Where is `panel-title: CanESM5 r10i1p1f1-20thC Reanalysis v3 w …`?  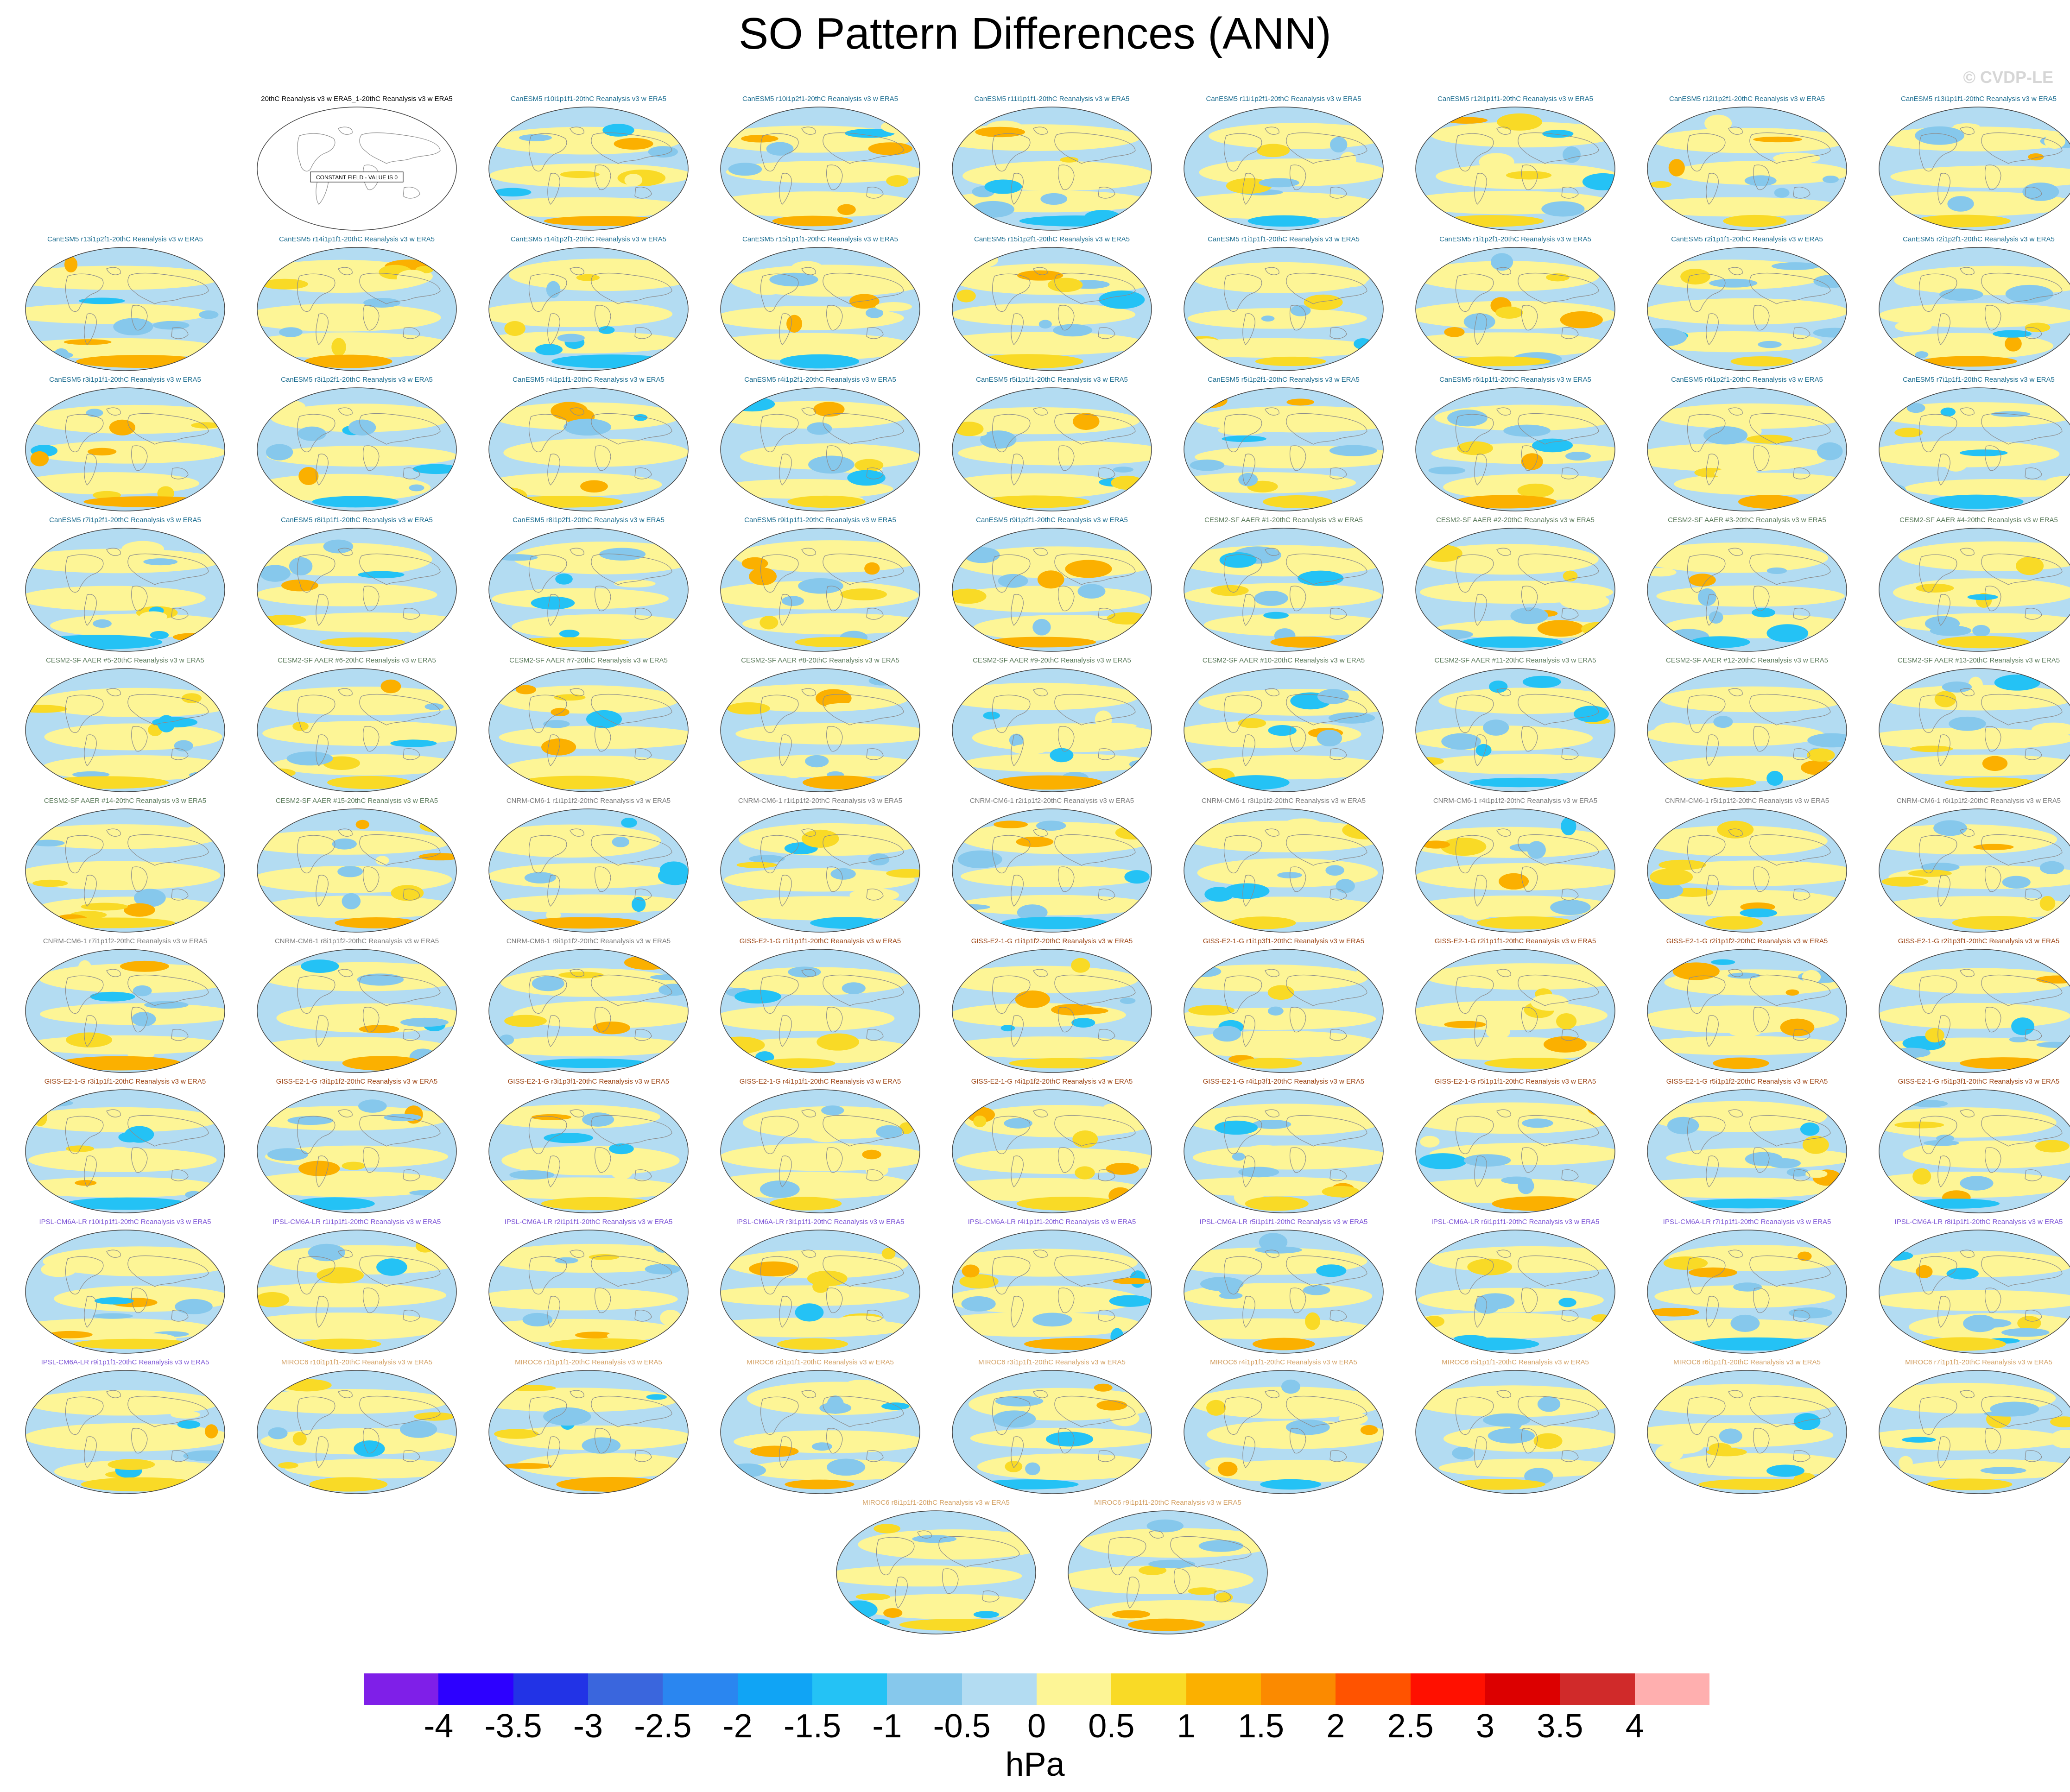 panel-title: CanESM5 r10i1p1f1-20thC Reanalysis v3 w … is located at coordinates (588, 99).